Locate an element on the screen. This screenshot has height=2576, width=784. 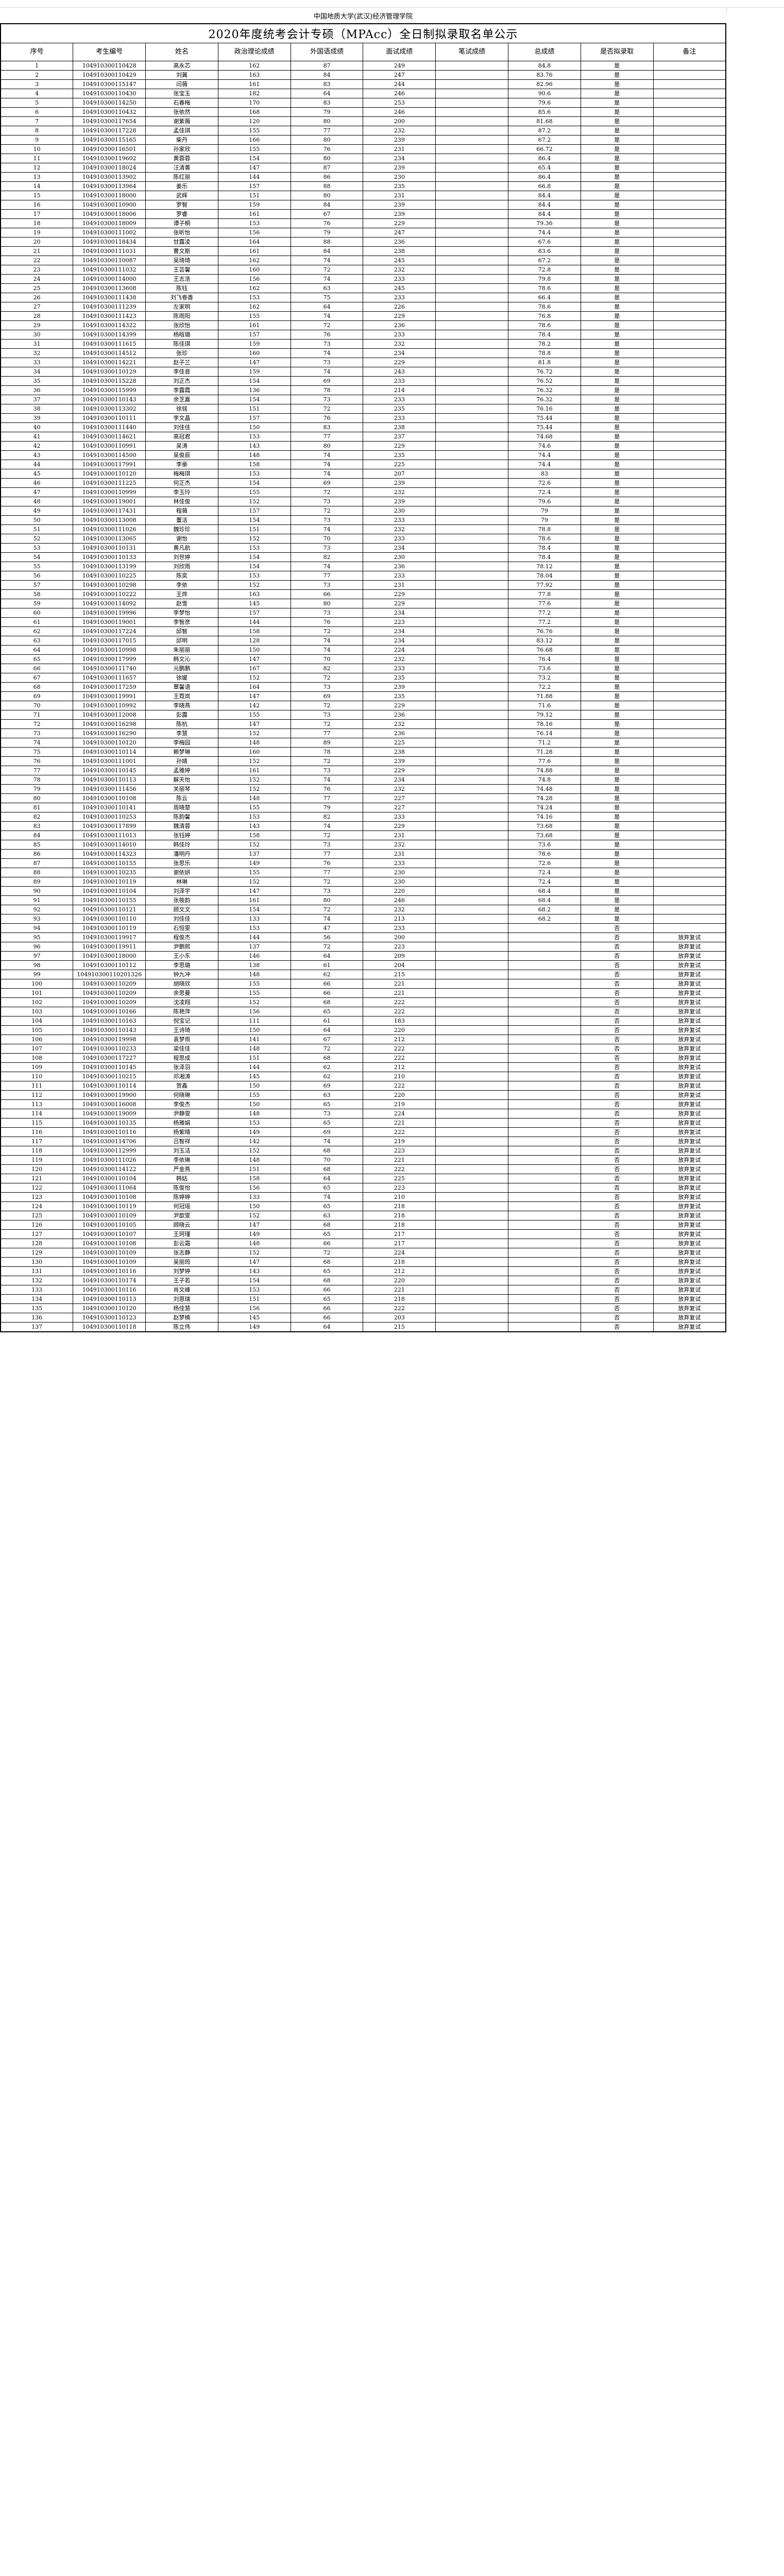
cell-index: 32 is located at coordinates (37, 353).